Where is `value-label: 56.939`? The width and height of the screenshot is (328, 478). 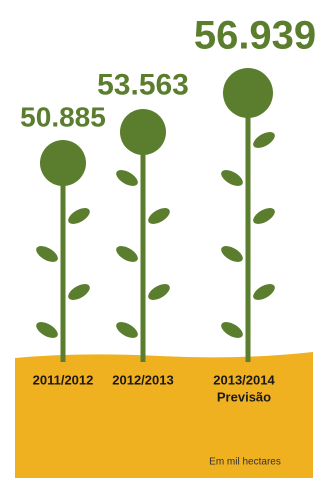
value-label: 56.939 is located at coordinates (255, 36).